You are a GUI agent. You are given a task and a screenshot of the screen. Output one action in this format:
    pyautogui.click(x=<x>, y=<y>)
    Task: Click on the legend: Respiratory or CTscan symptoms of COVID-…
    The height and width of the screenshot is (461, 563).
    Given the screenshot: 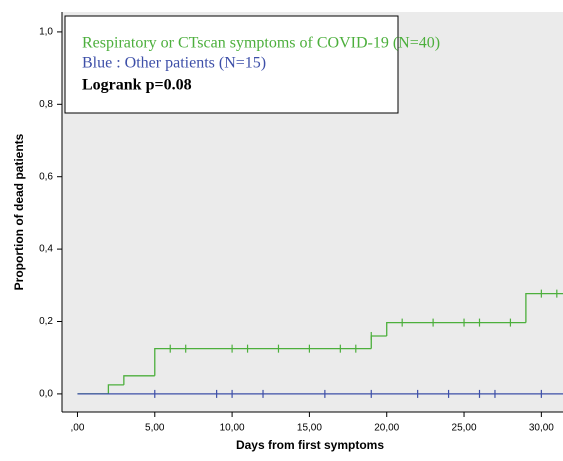 What is the action you would take?
    pyautogui.click(x=252, y=64)
    